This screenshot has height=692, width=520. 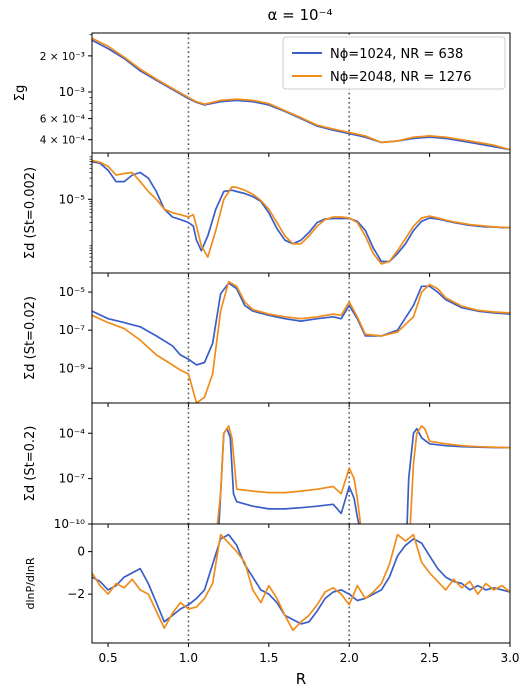 I want to click on legend: Nϕ=1024, NR = 638 Nϕ=2048, NR = 1276, so click(x=394, y=63).